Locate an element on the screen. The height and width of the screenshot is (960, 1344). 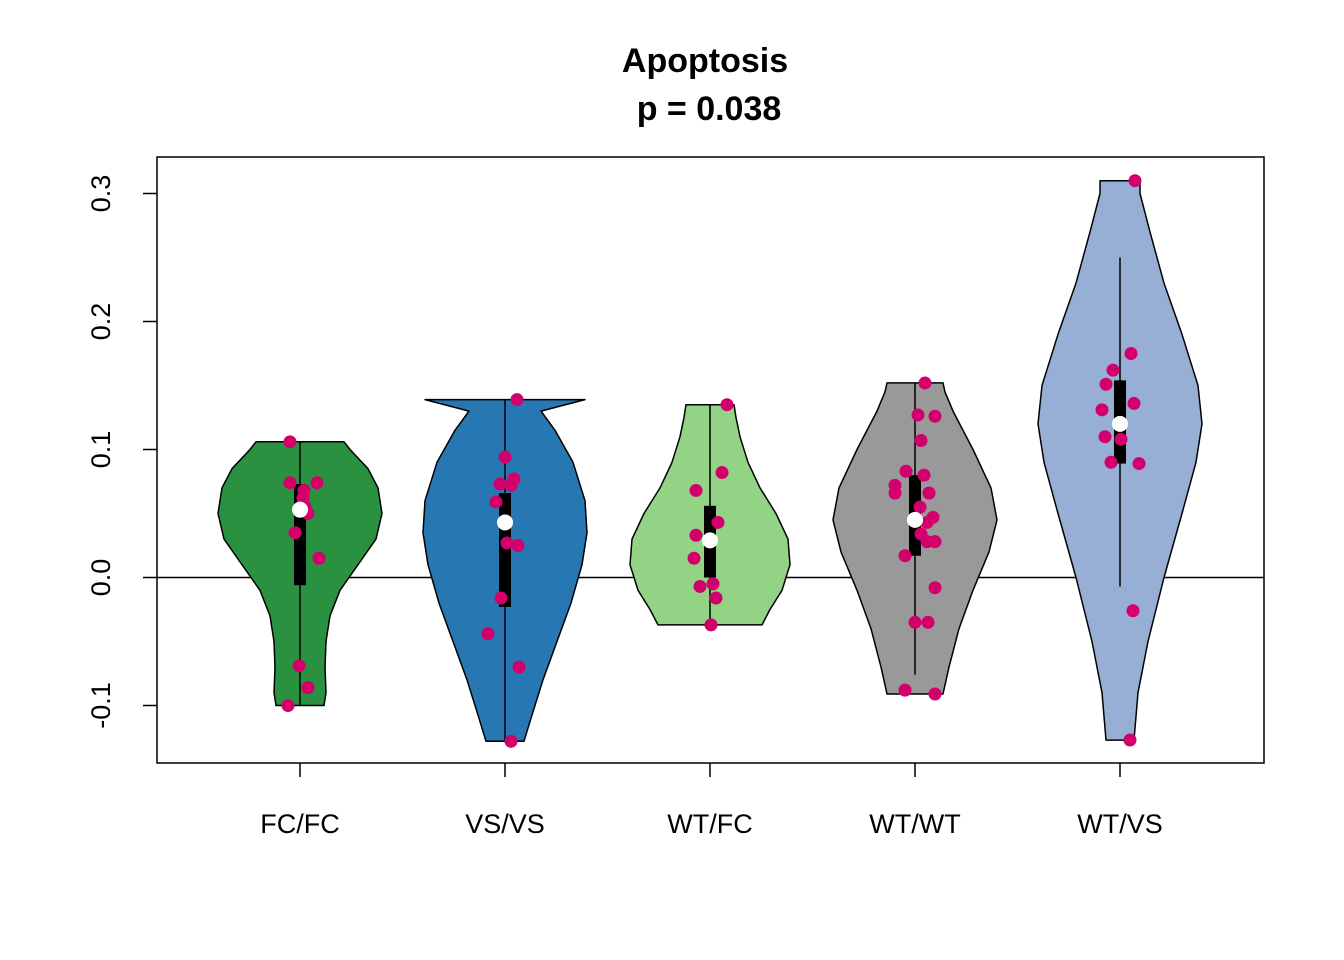
y-tick-label: -0.1 is located at coordinates (101, 705).